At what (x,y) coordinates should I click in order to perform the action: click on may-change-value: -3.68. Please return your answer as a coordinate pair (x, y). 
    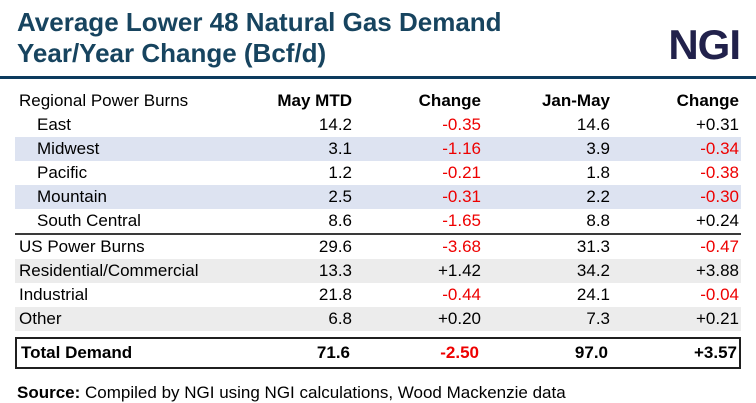
    Looking at the image, I should click on (461, 246).